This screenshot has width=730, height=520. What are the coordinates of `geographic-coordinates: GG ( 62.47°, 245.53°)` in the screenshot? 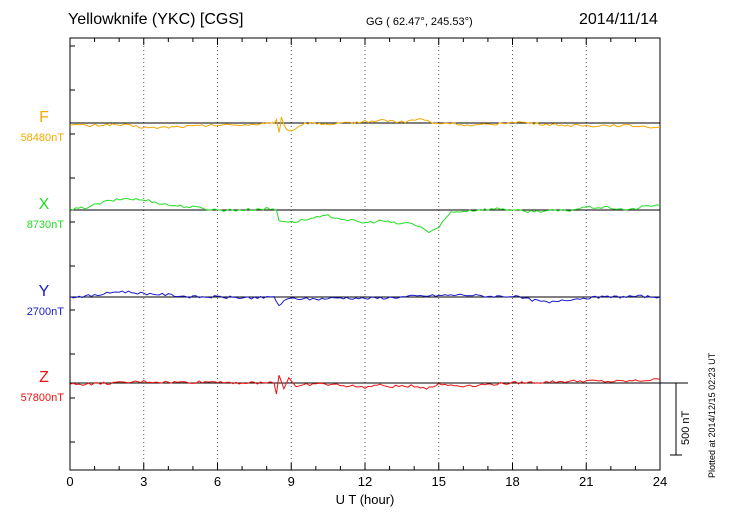 It's located at (419, 22).